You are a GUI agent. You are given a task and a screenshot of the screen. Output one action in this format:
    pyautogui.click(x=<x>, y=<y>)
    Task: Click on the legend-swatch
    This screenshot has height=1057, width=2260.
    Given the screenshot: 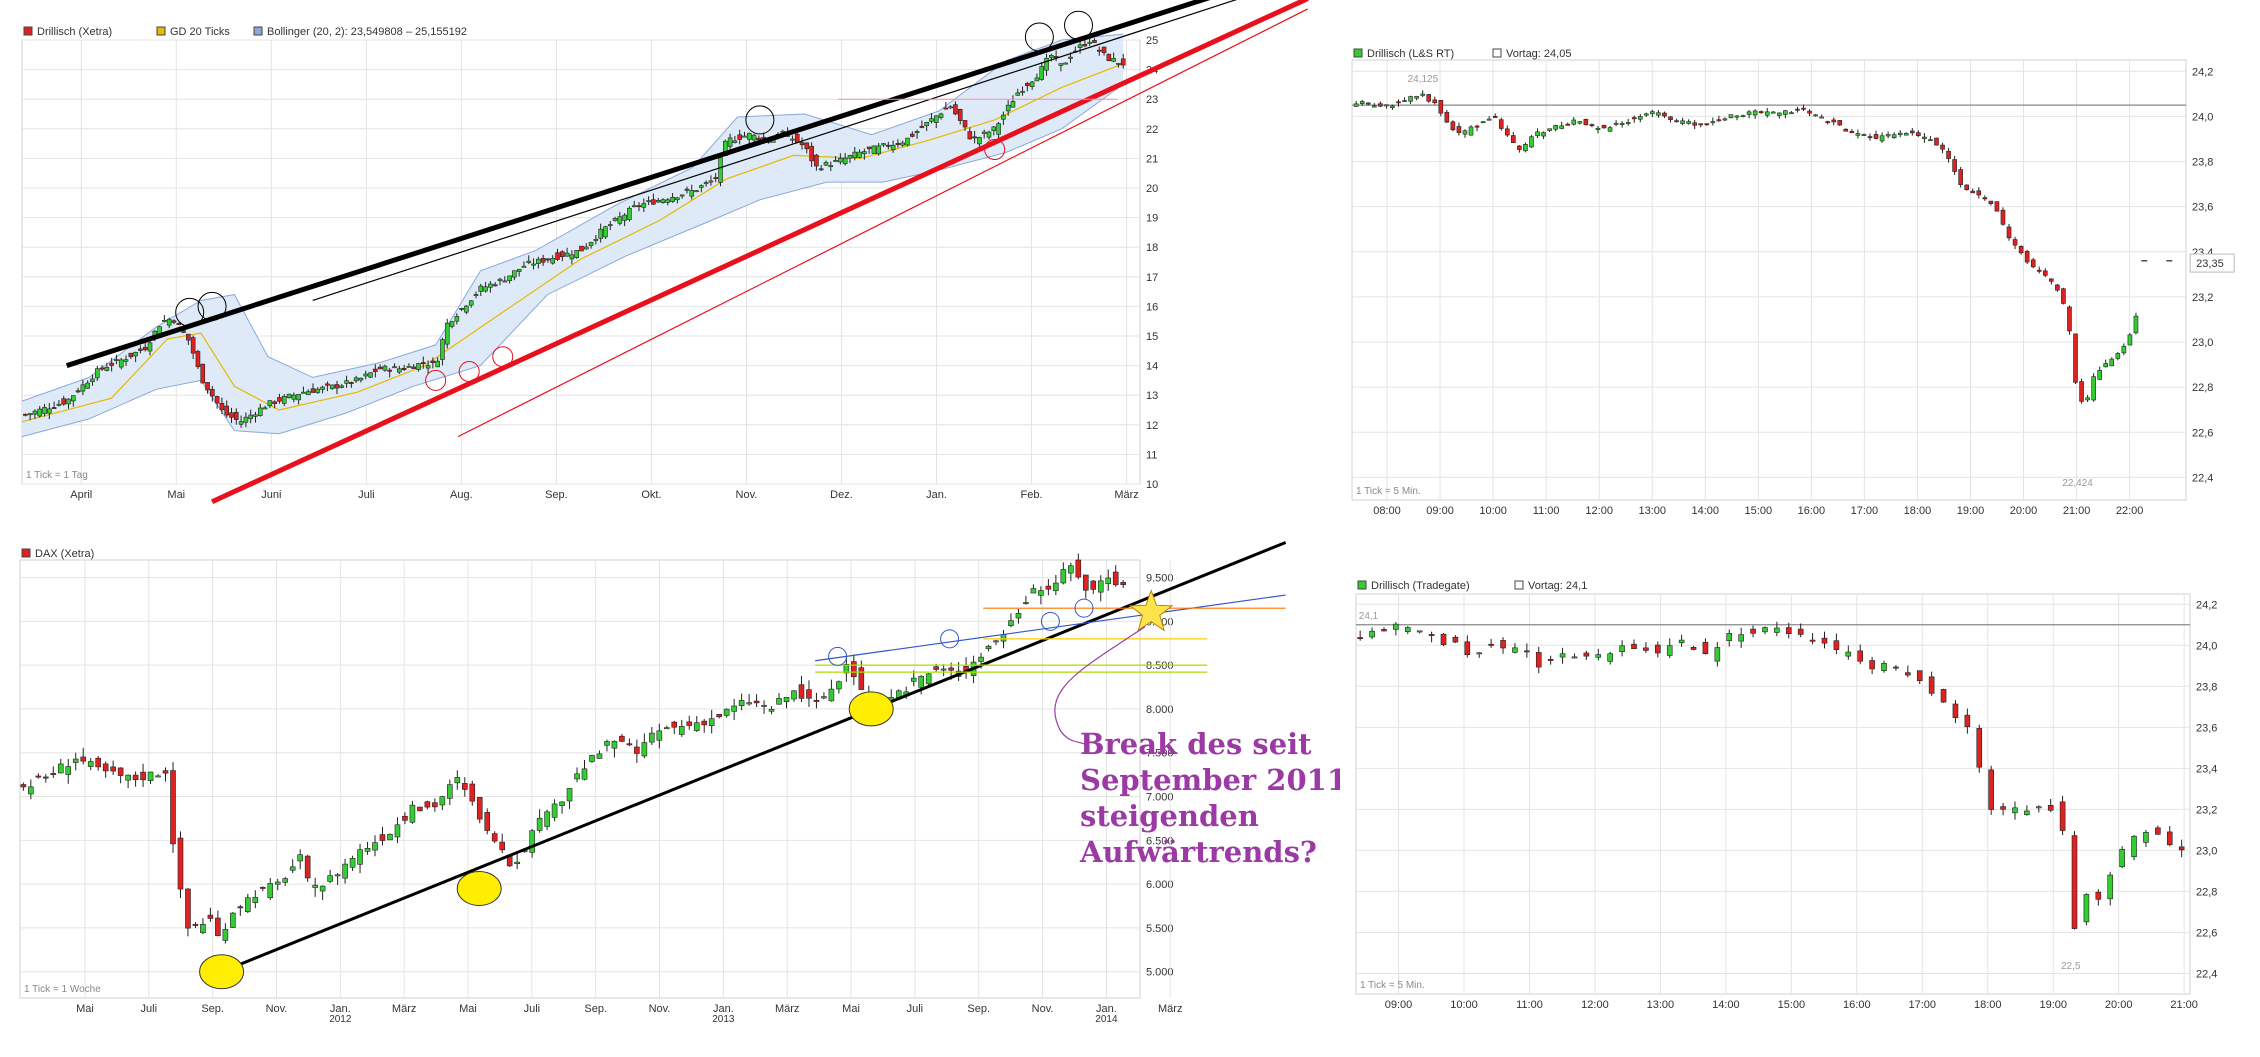 What is the action you would take?
    pyautogui.click(x=258, y=31)
    